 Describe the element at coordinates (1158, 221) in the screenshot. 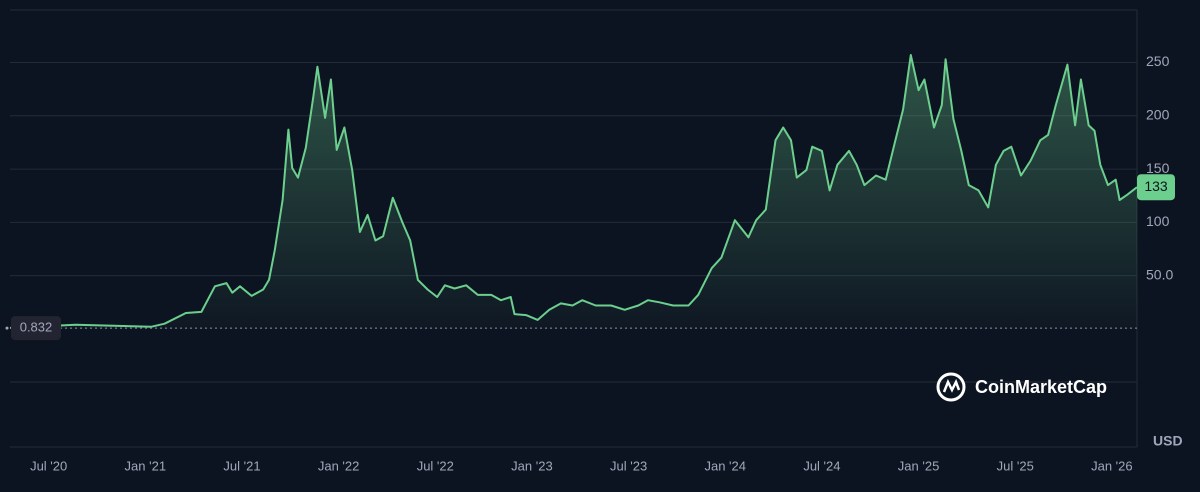

I see `y-tick-label: 100` at that location.